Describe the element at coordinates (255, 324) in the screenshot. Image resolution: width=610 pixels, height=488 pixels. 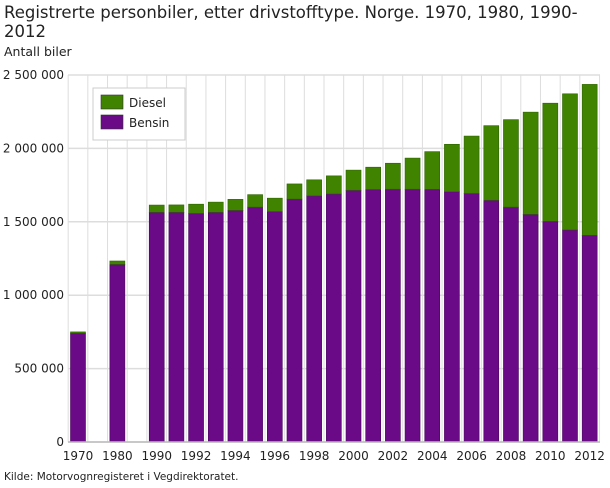
I see `bar-bensin-1995` at that location.